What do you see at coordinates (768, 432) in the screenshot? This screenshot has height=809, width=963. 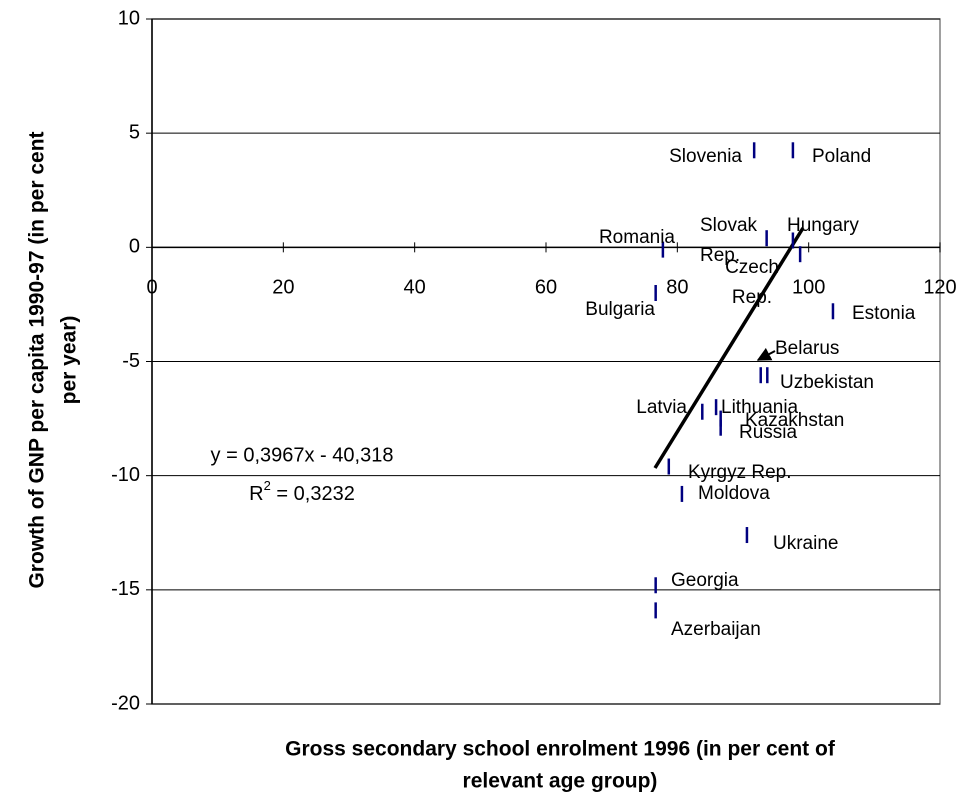 I see `point-label: Russia` at bounding box center [768, 432].